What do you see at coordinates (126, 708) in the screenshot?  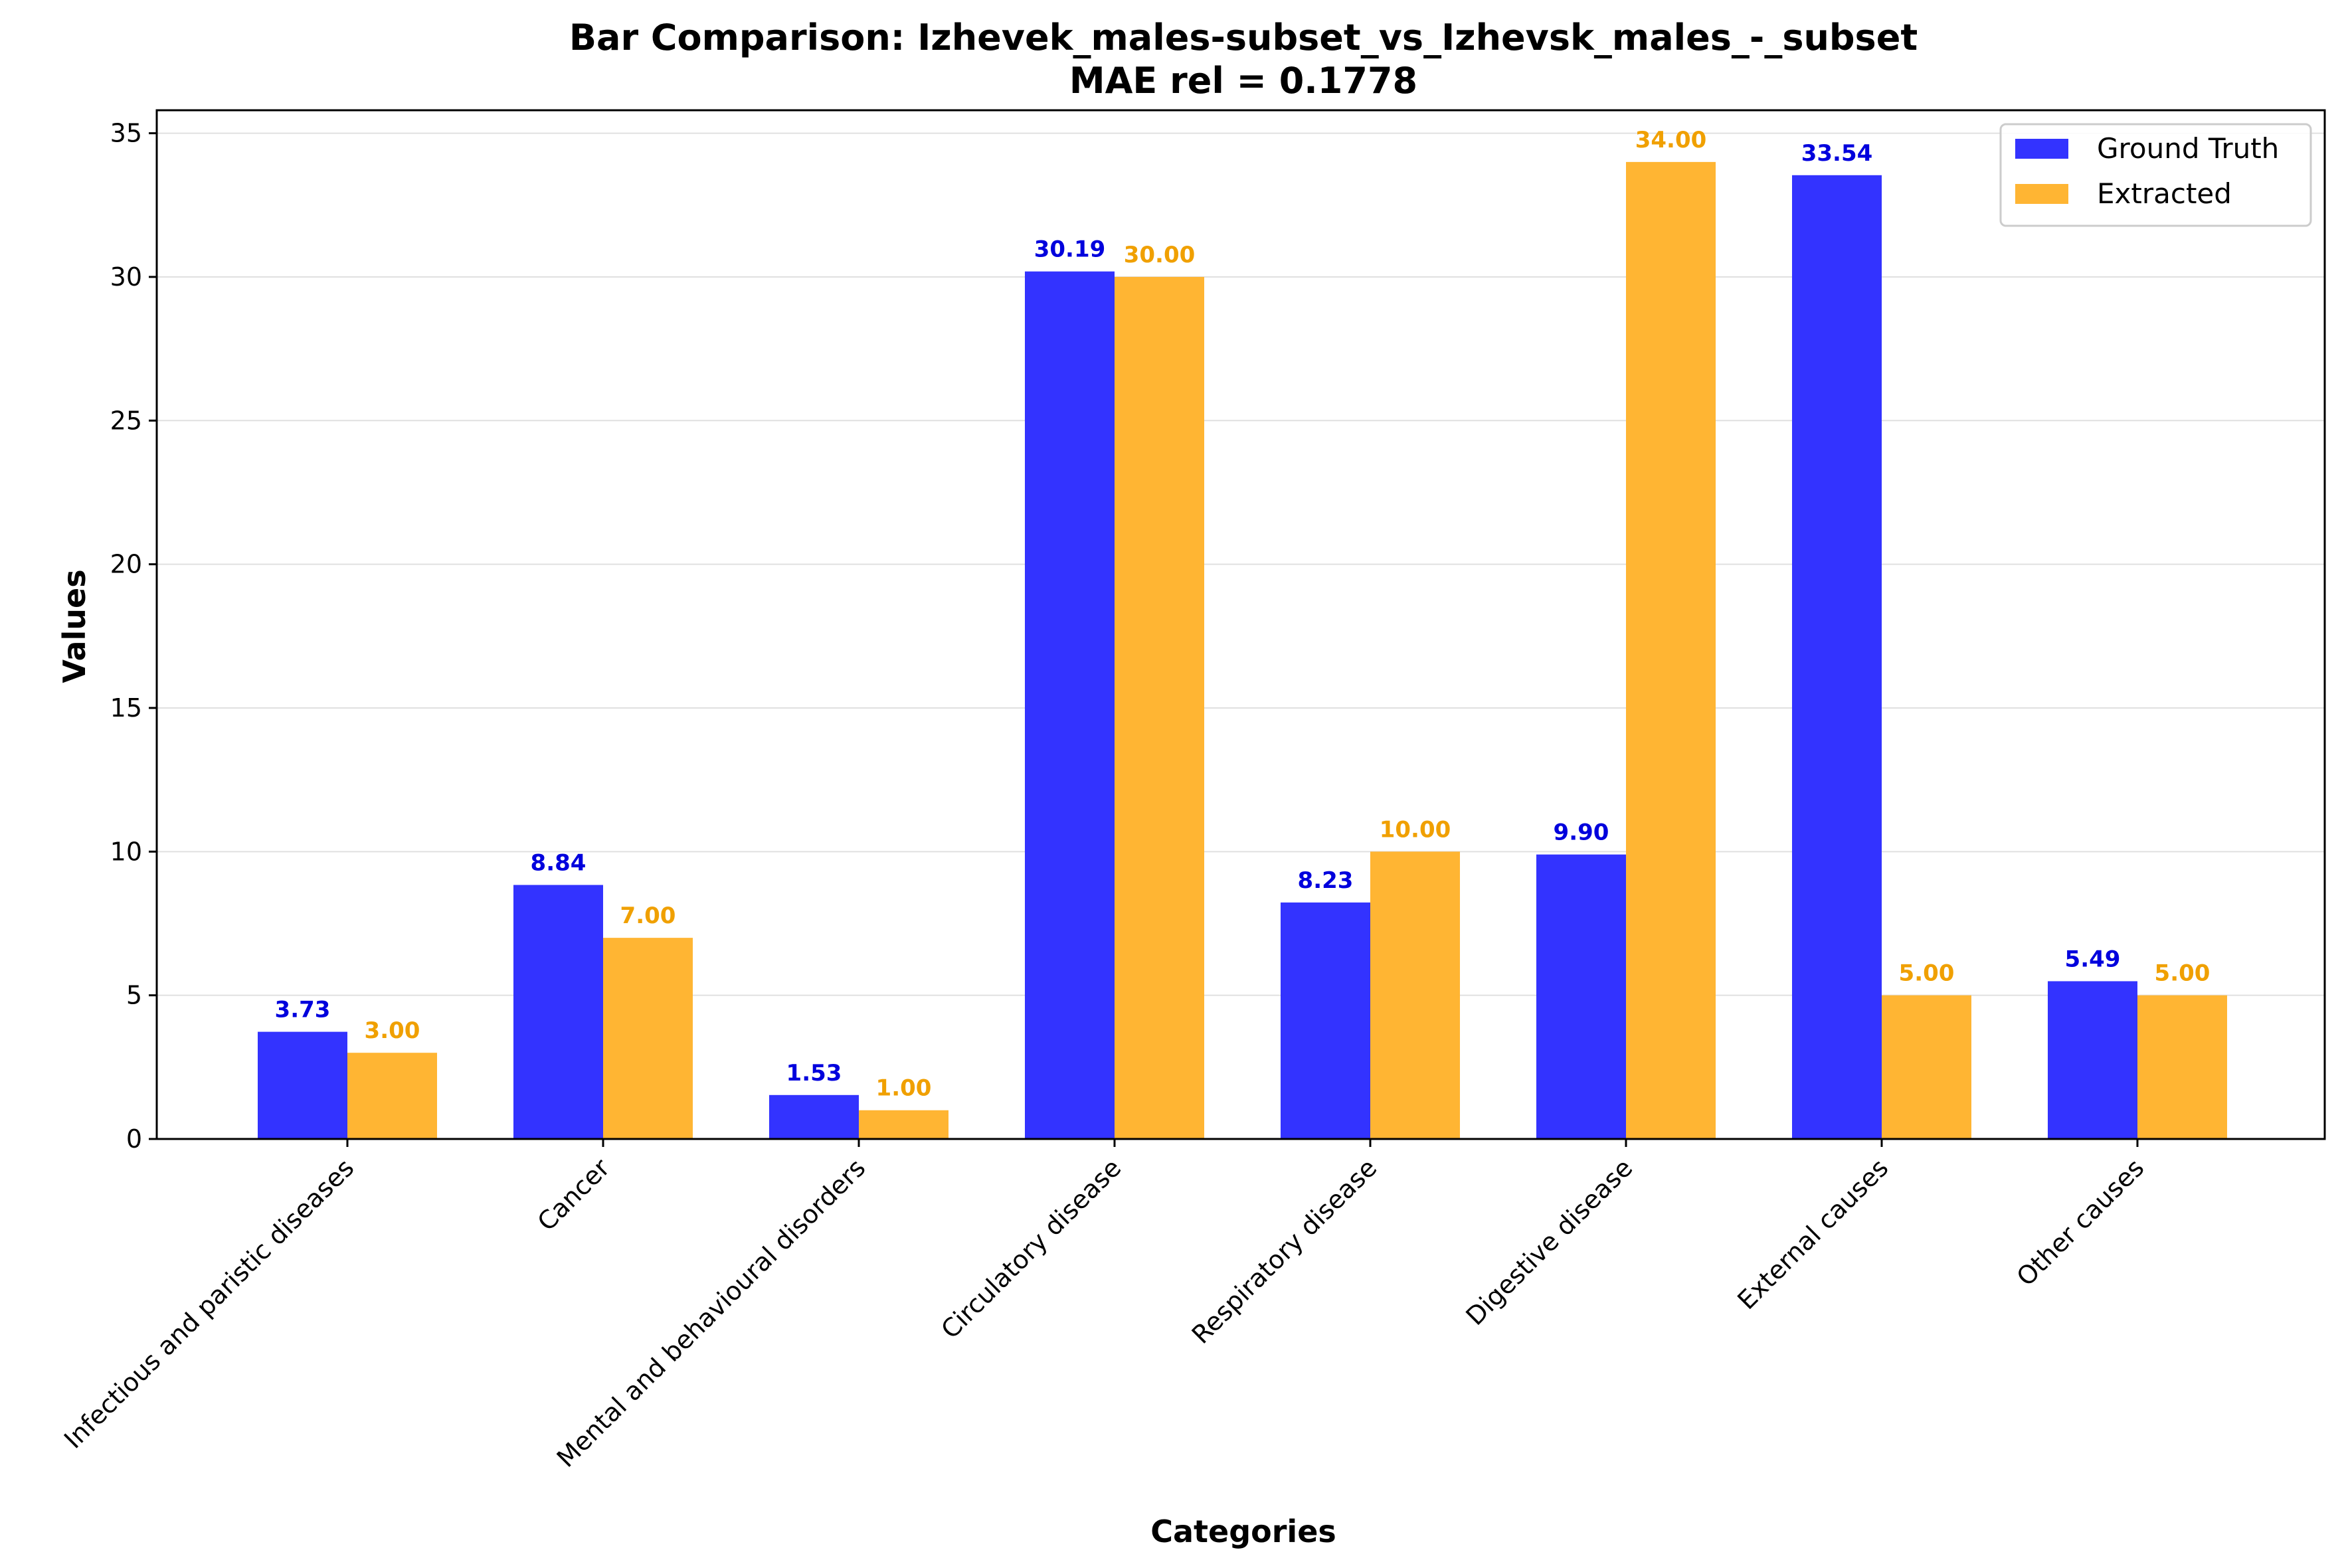 I see `y-tick-label: 15` at bounding box center [126, 708].